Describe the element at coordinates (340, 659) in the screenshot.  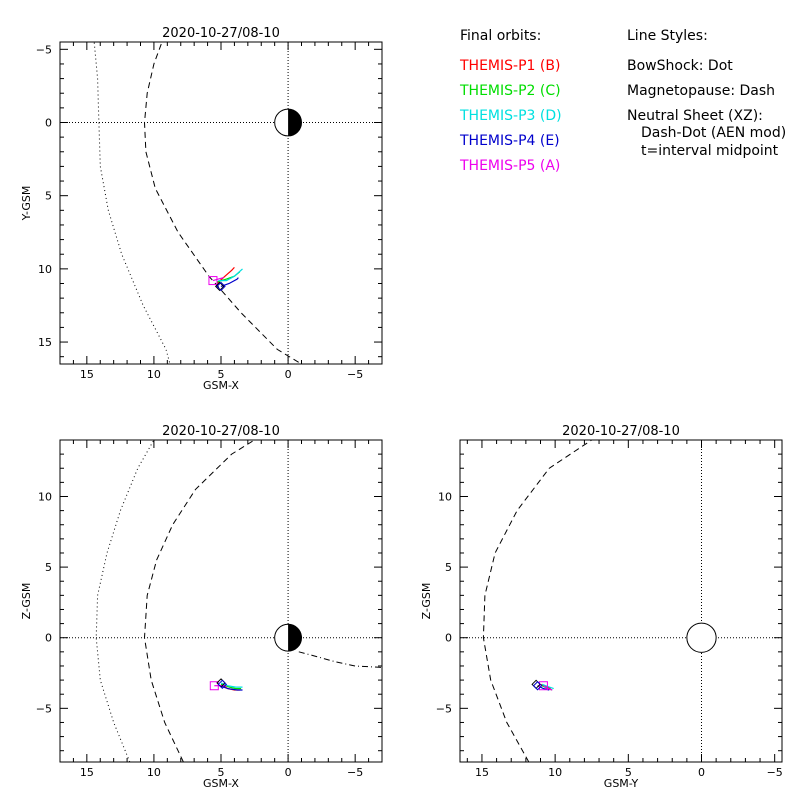
I see `neutral-sheet-curve` at that location.